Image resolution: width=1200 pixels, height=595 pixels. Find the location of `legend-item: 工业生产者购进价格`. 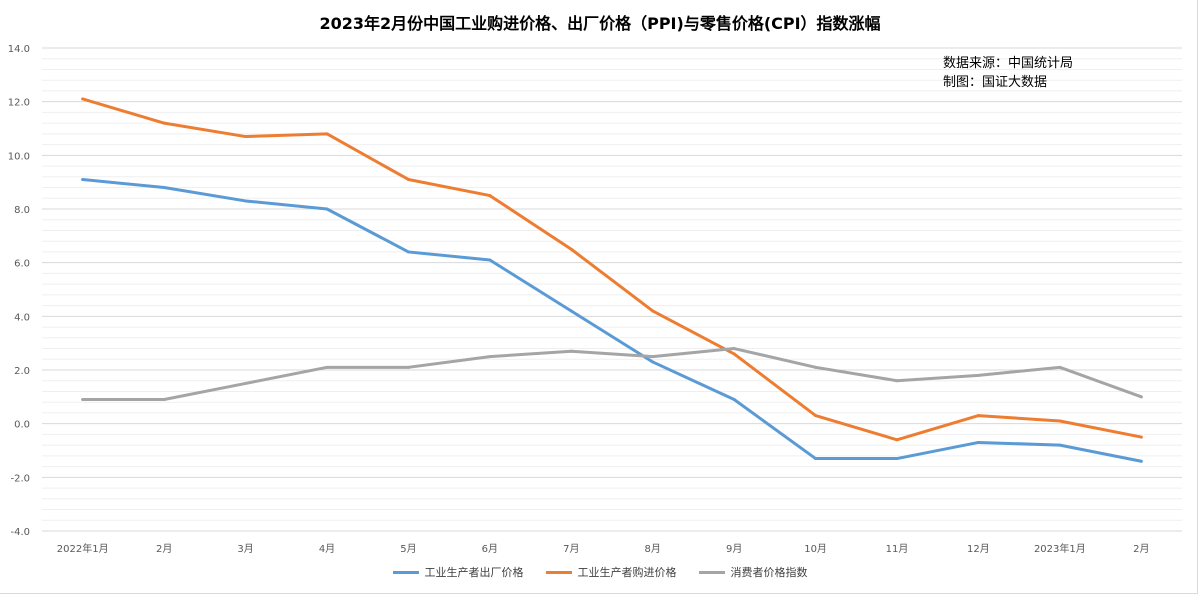

legend-item: 工业生产者购进价格 is located at coordinates (611, 572).